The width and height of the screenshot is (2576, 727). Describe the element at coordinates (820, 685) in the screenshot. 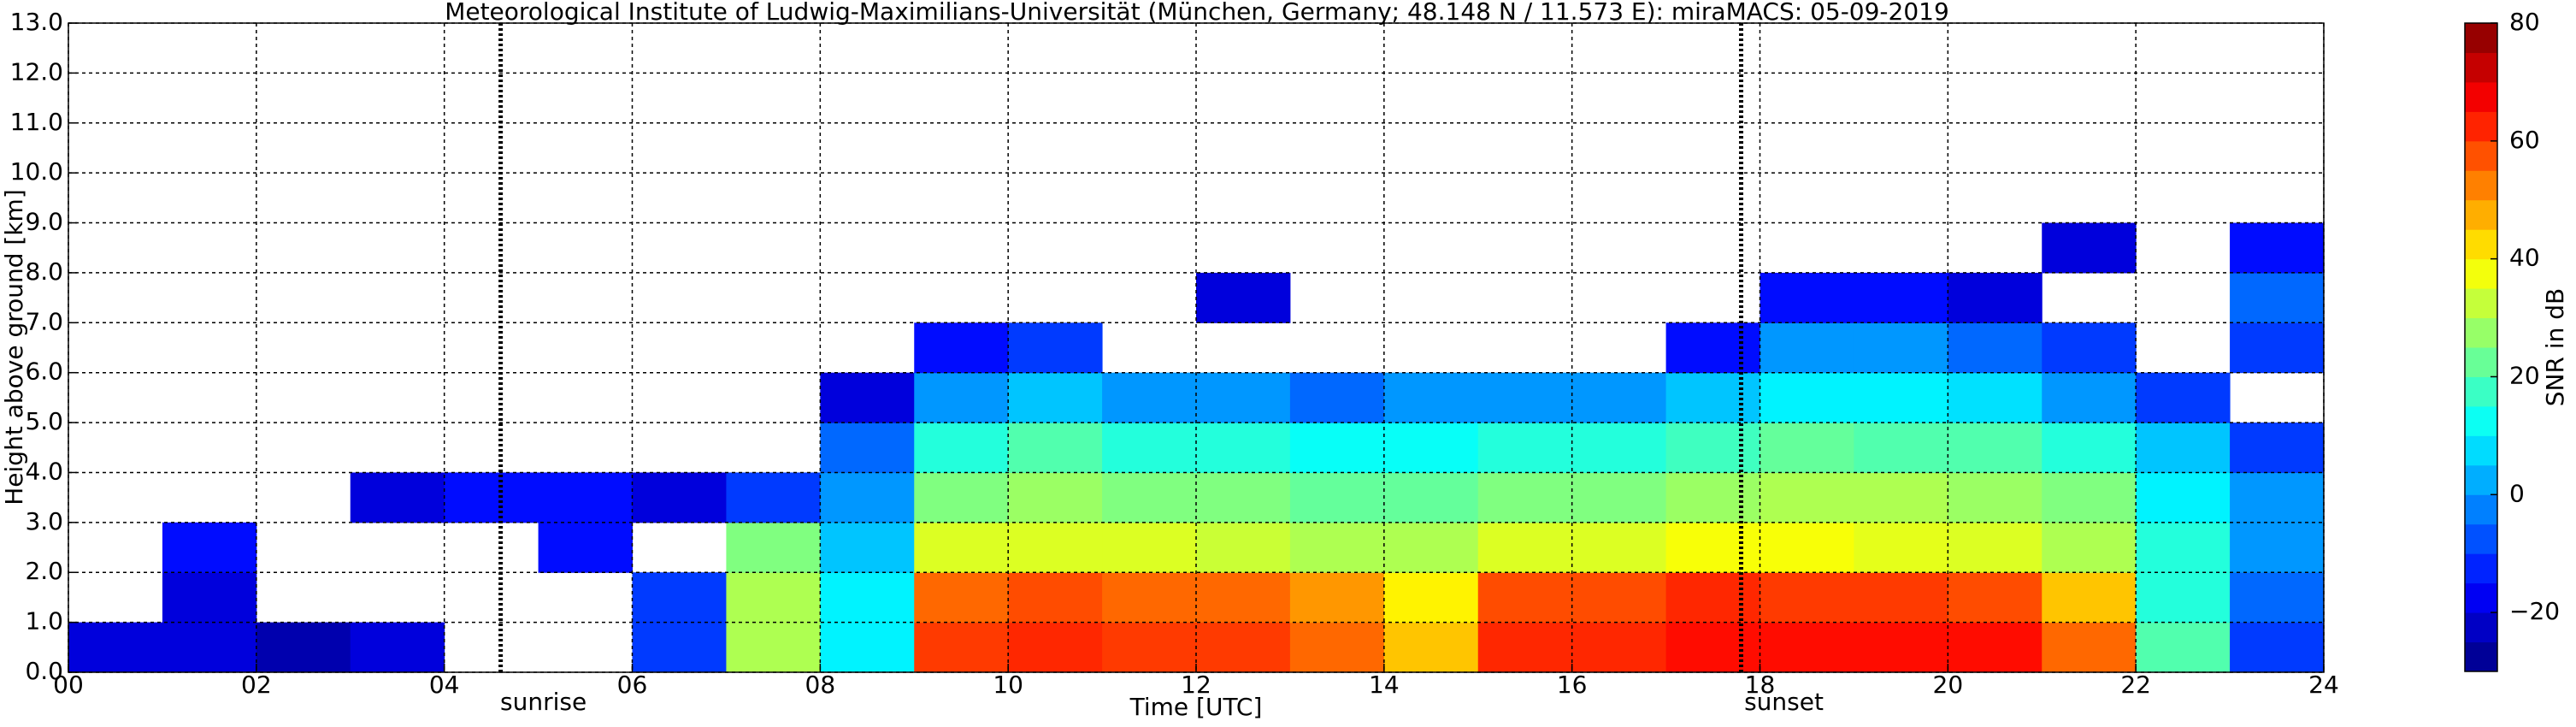

I see `x-tick-label: 08` at that location.